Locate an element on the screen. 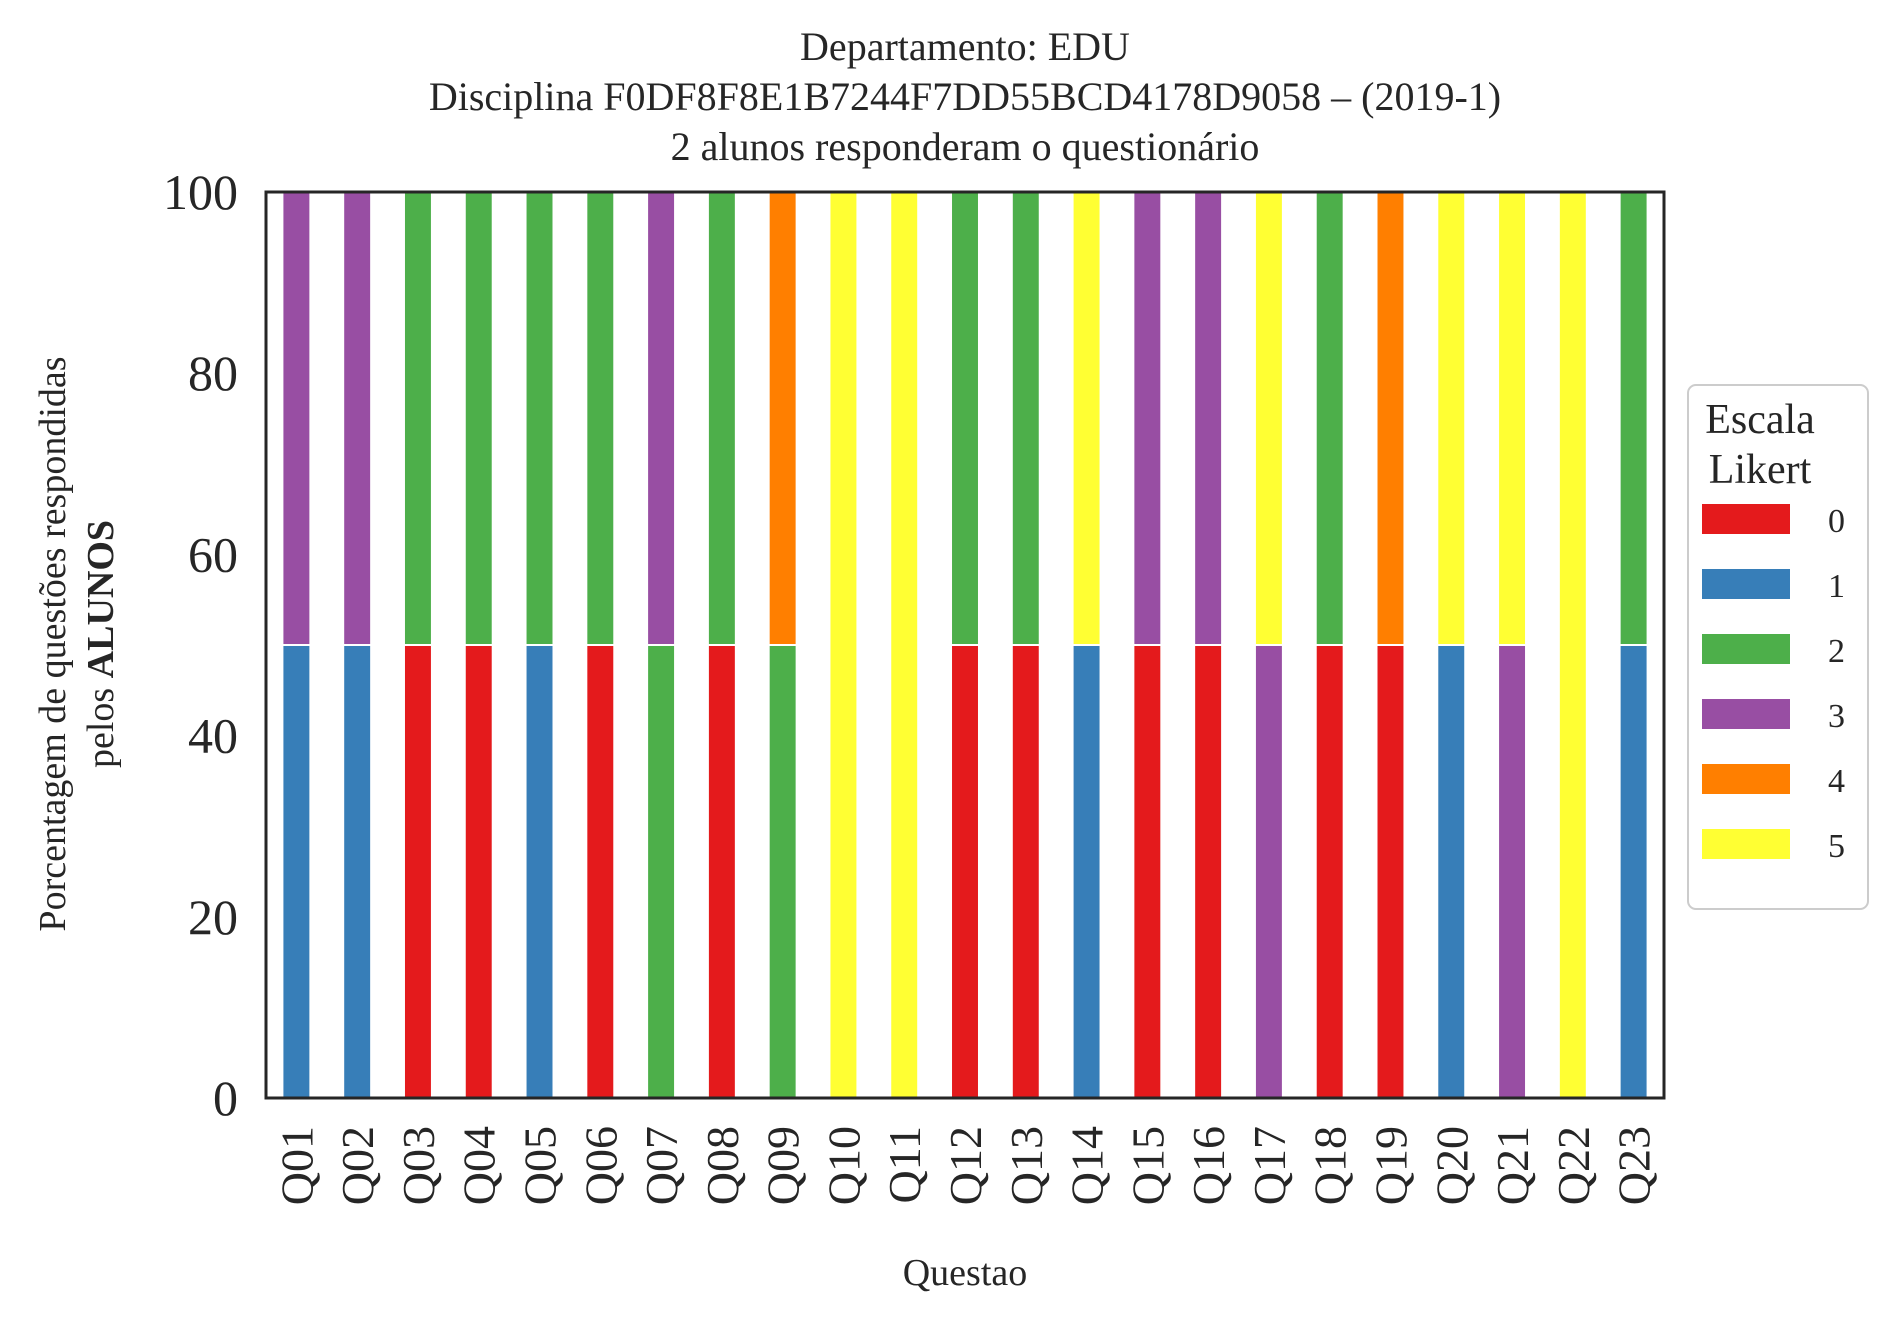 This screenshot has width=1892, height=1323. x-tick-label: Q03 is located at coordinates (418, 1165).